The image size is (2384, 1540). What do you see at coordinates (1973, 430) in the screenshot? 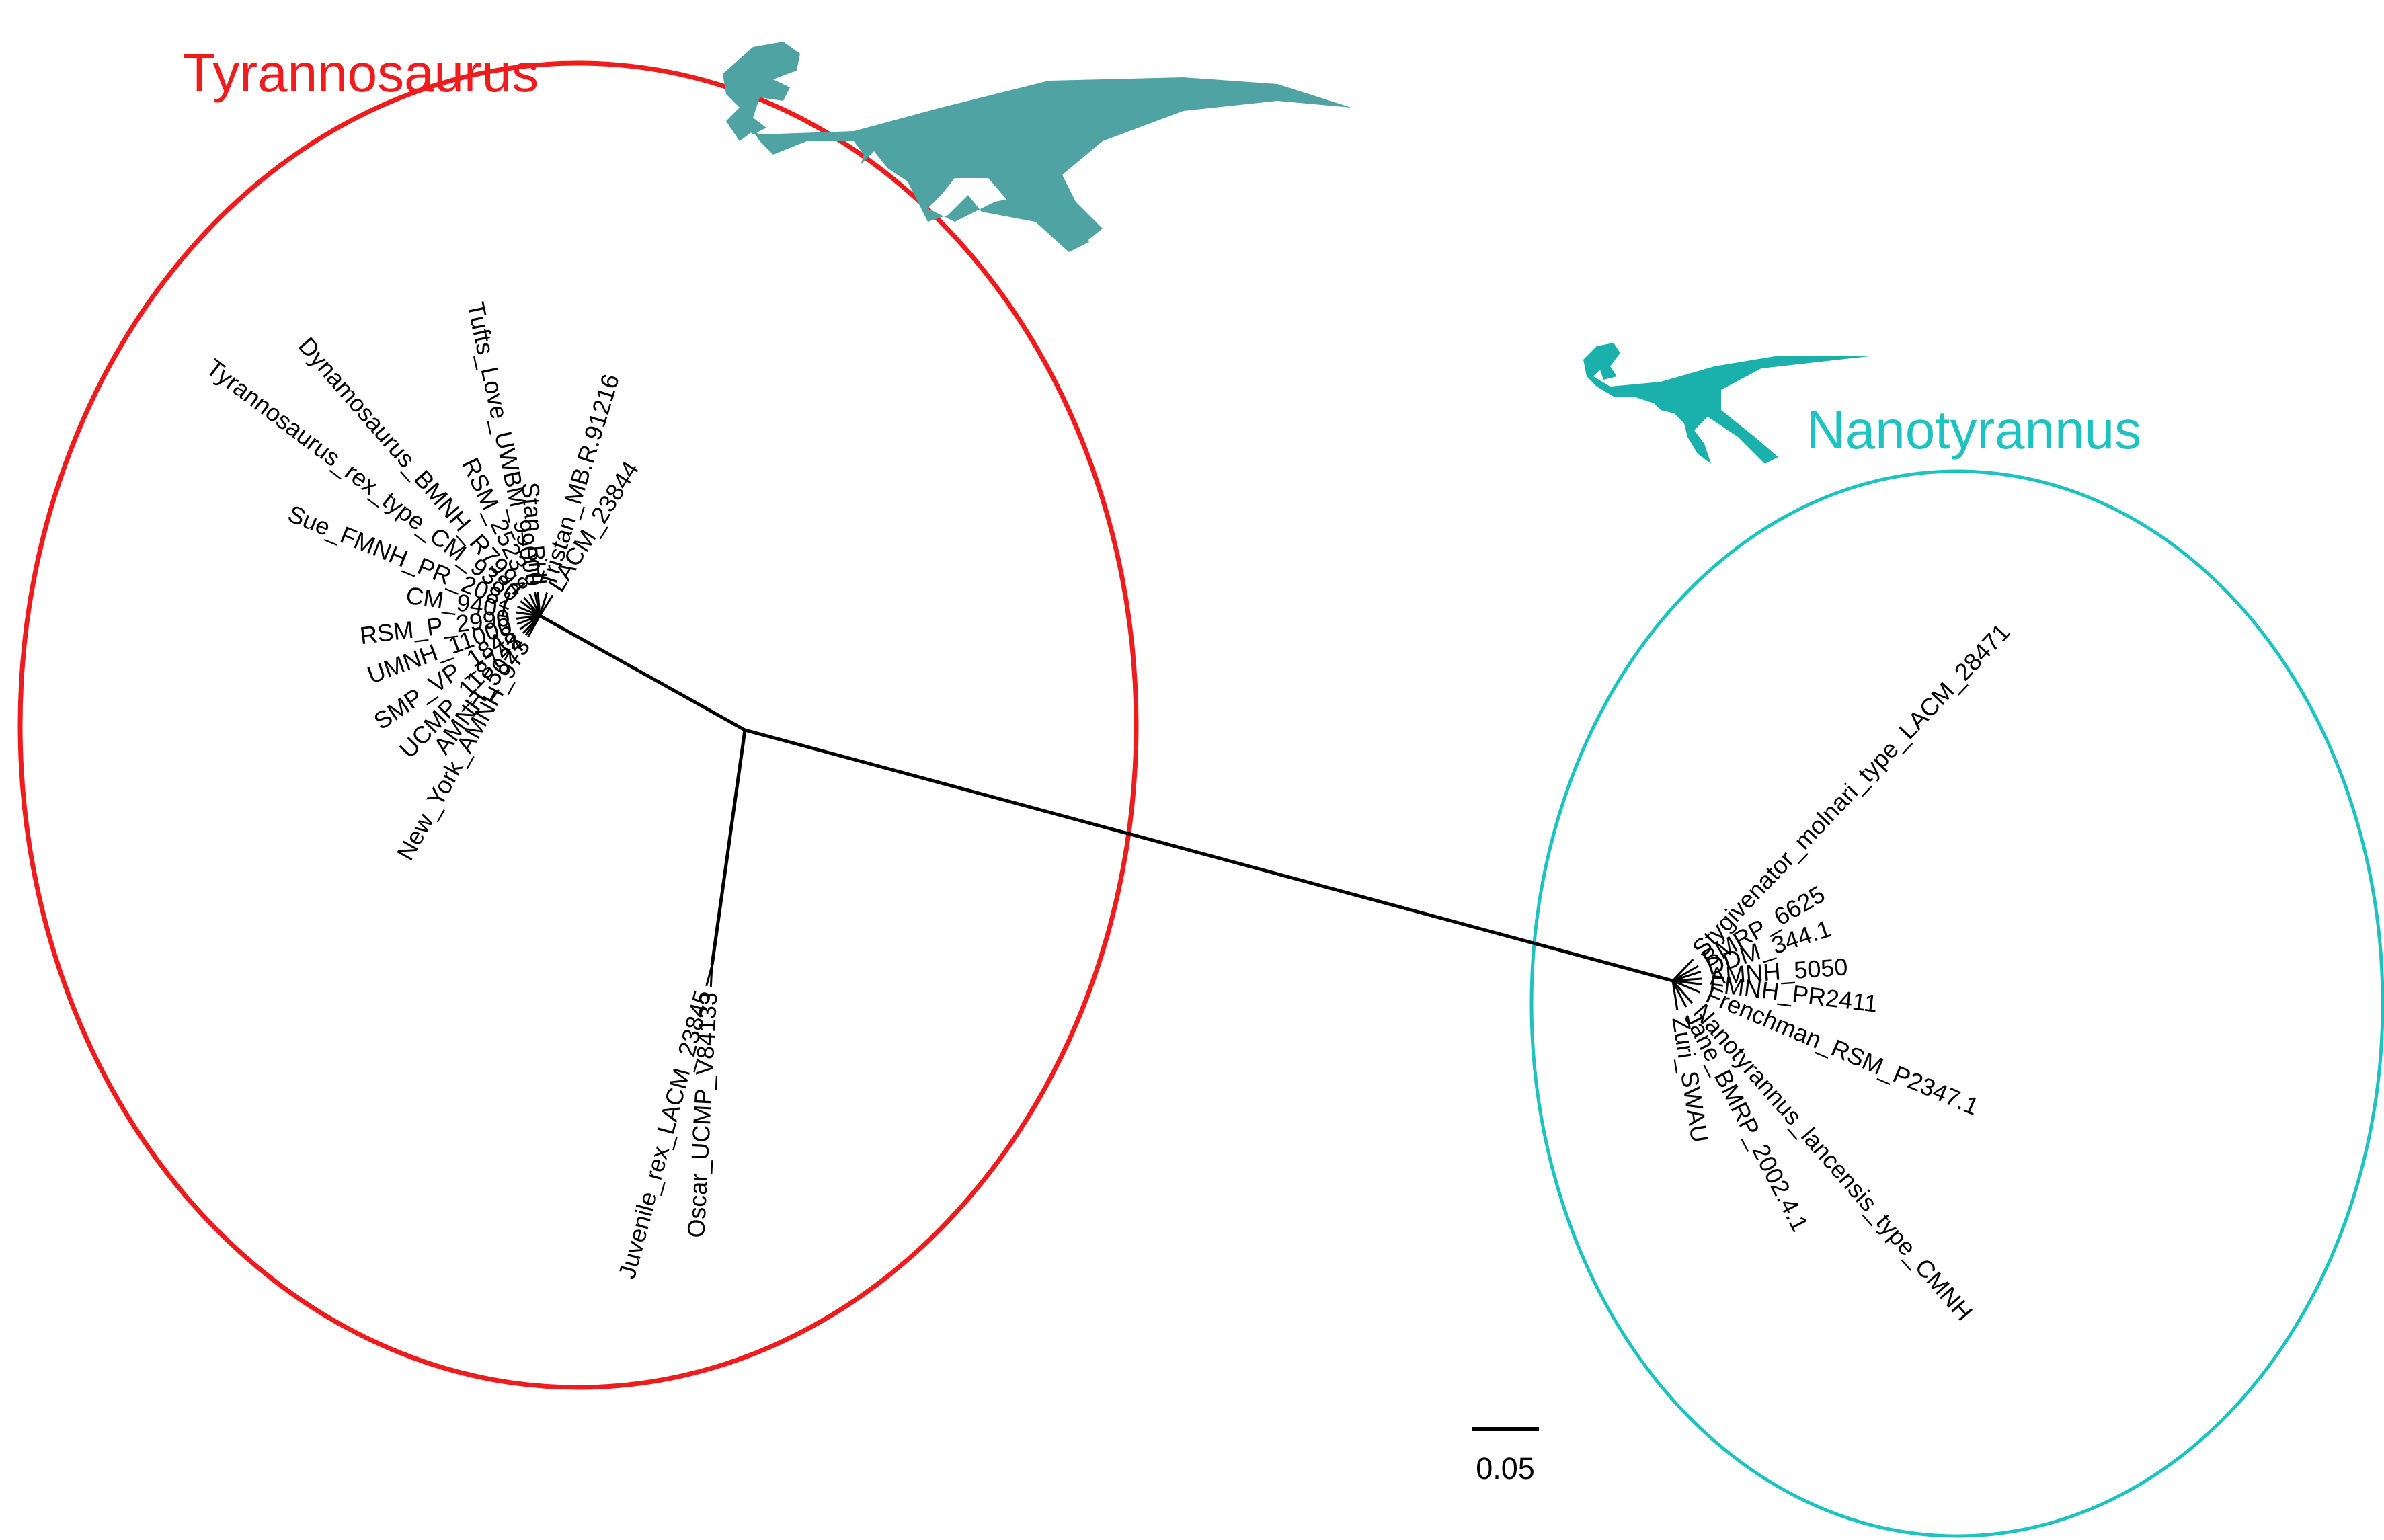
I see `nanotyrannus-title: Nanotyrannus` at bounding box center [1973, 430].